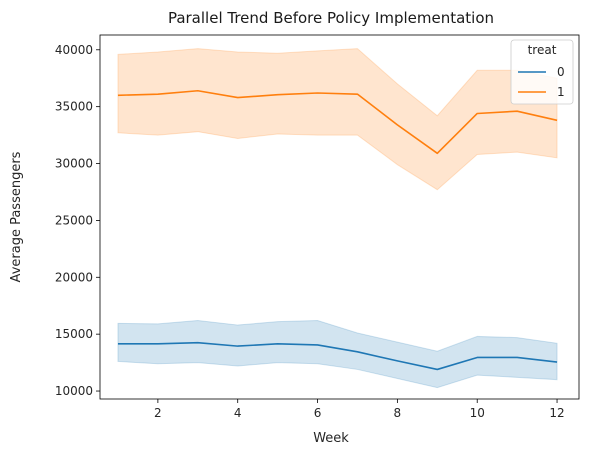 Image resolution: width=589 pixels, height=455 pixels. Describe the element at coordinates (238, 413) in the screenshot. I see `x-tick-label-4: 4` at that location.